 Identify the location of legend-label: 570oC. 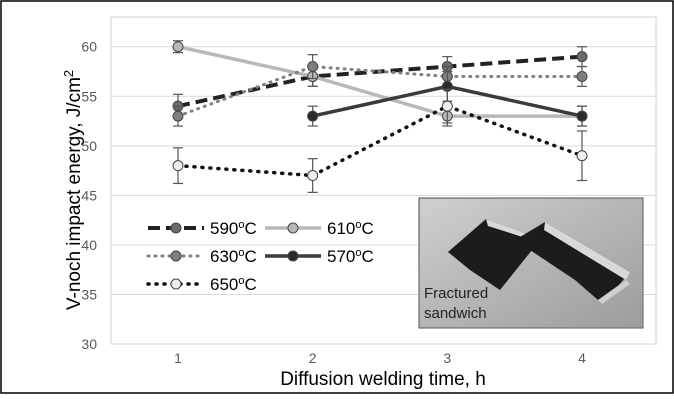
(350, 256).